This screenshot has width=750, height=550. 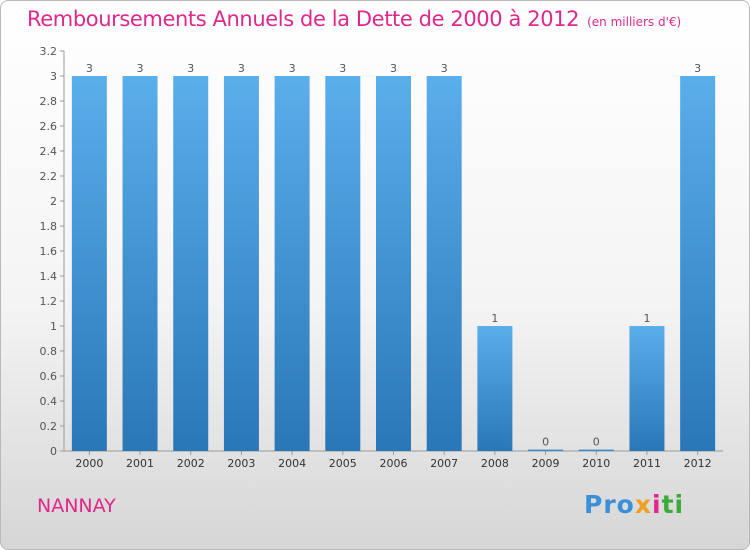 I want to click on bar-2003, so click(x=241, y=263).